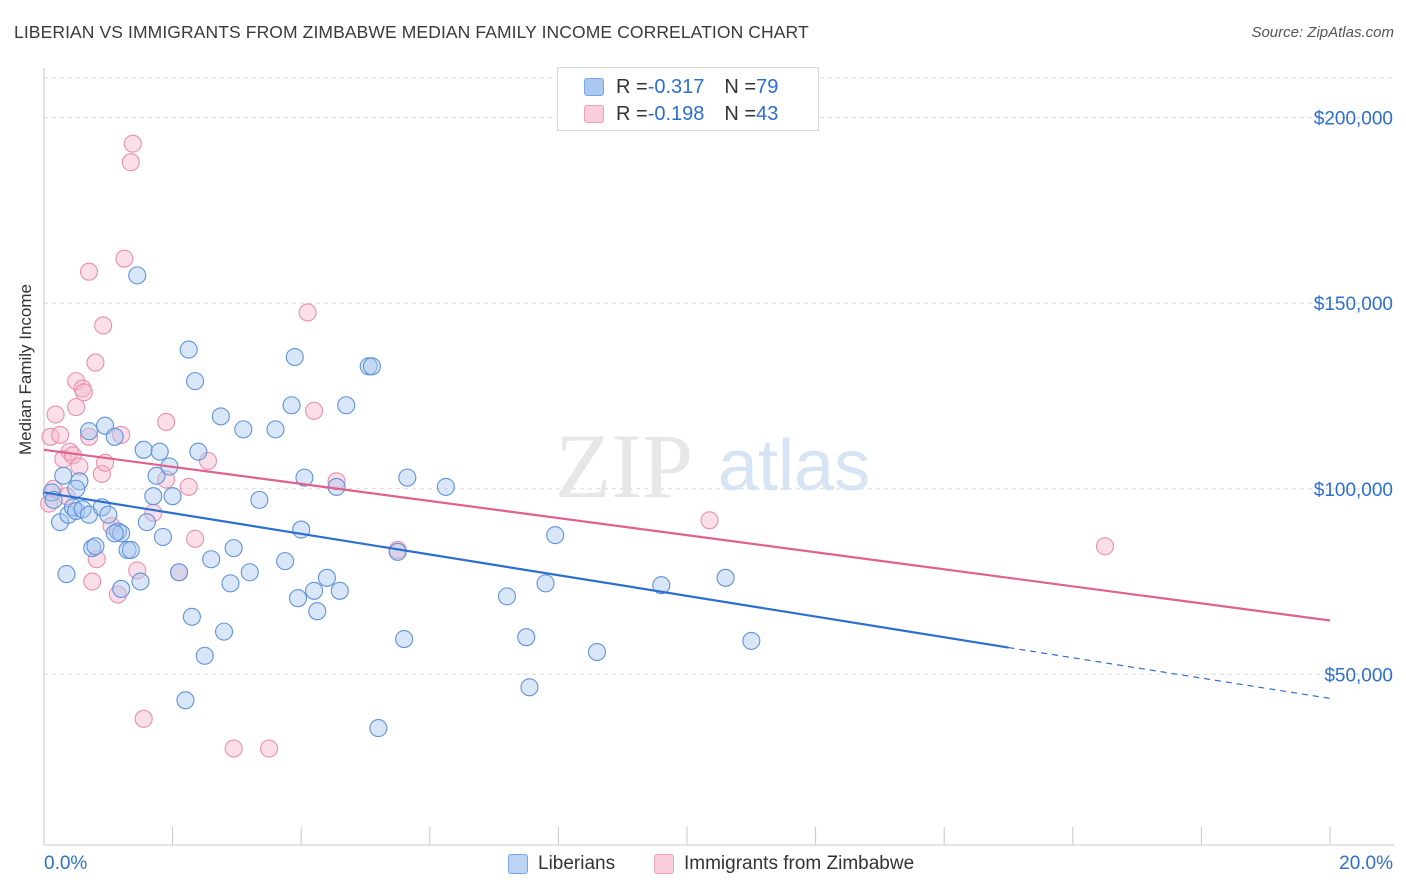 Image resolution: width=1406 pixels, height=892 pixels. What do you see at coordinates (65, 863) in the screenshot?
I see `x-tick-label: 0.0%` at bounding box center [65, 863].